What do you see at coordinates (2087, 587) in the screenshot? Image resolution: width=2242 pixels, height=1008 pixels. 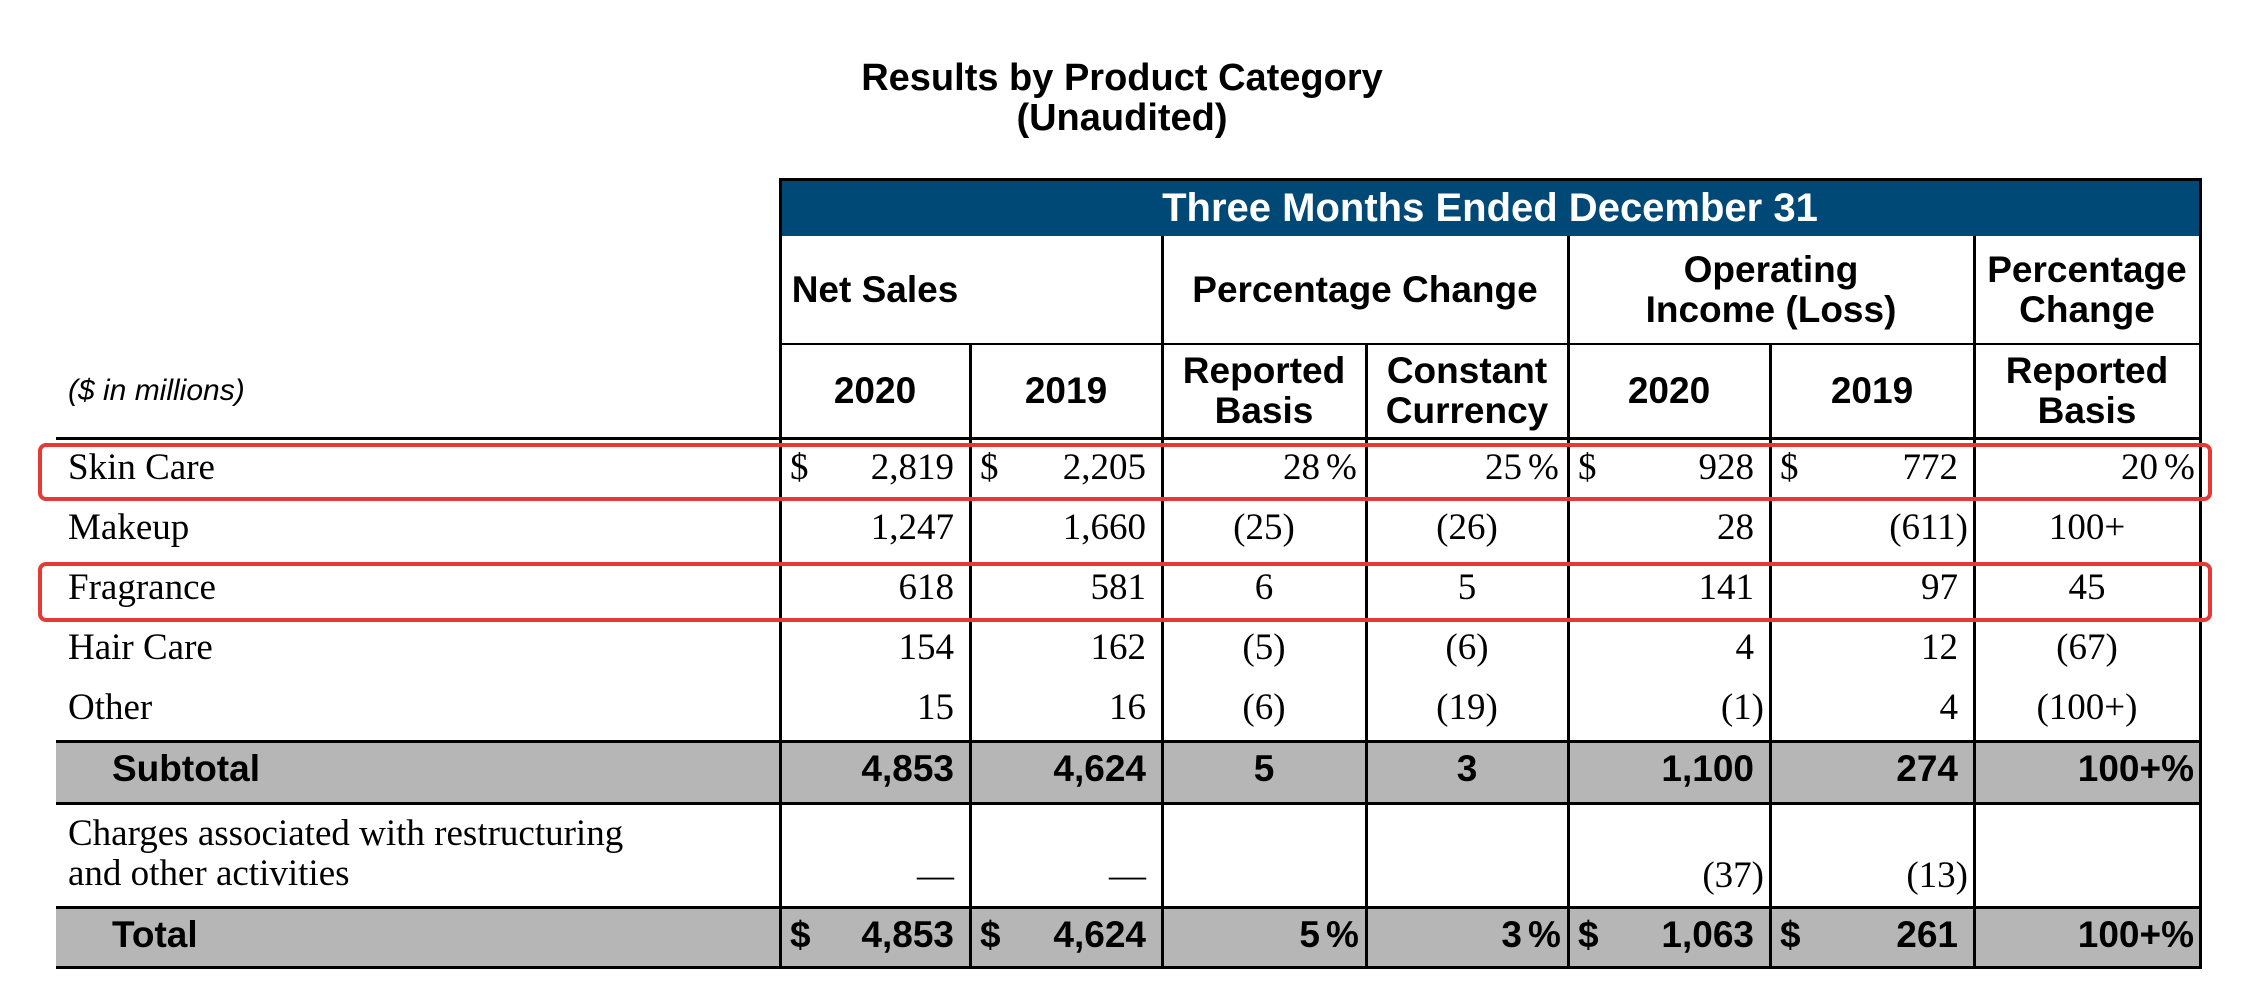 I see `cell-fragrance-reported2: 45` at bounding box center [2087, 587].